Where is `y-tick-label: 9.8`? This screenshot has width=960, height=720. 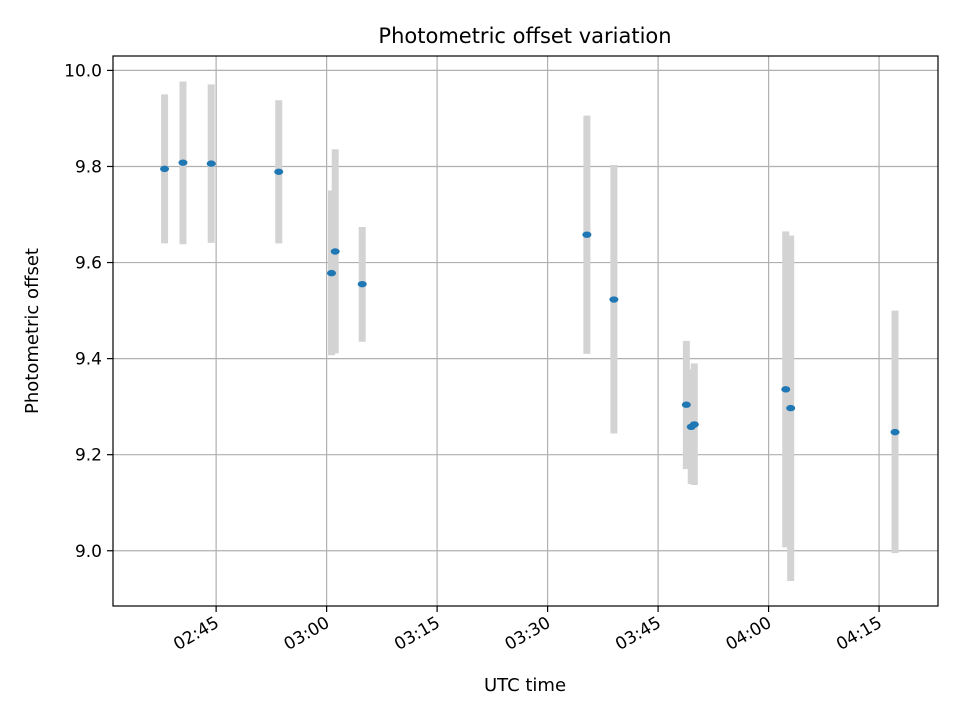
y-tick-label: 9.8 is located at coordinates (88, 167).